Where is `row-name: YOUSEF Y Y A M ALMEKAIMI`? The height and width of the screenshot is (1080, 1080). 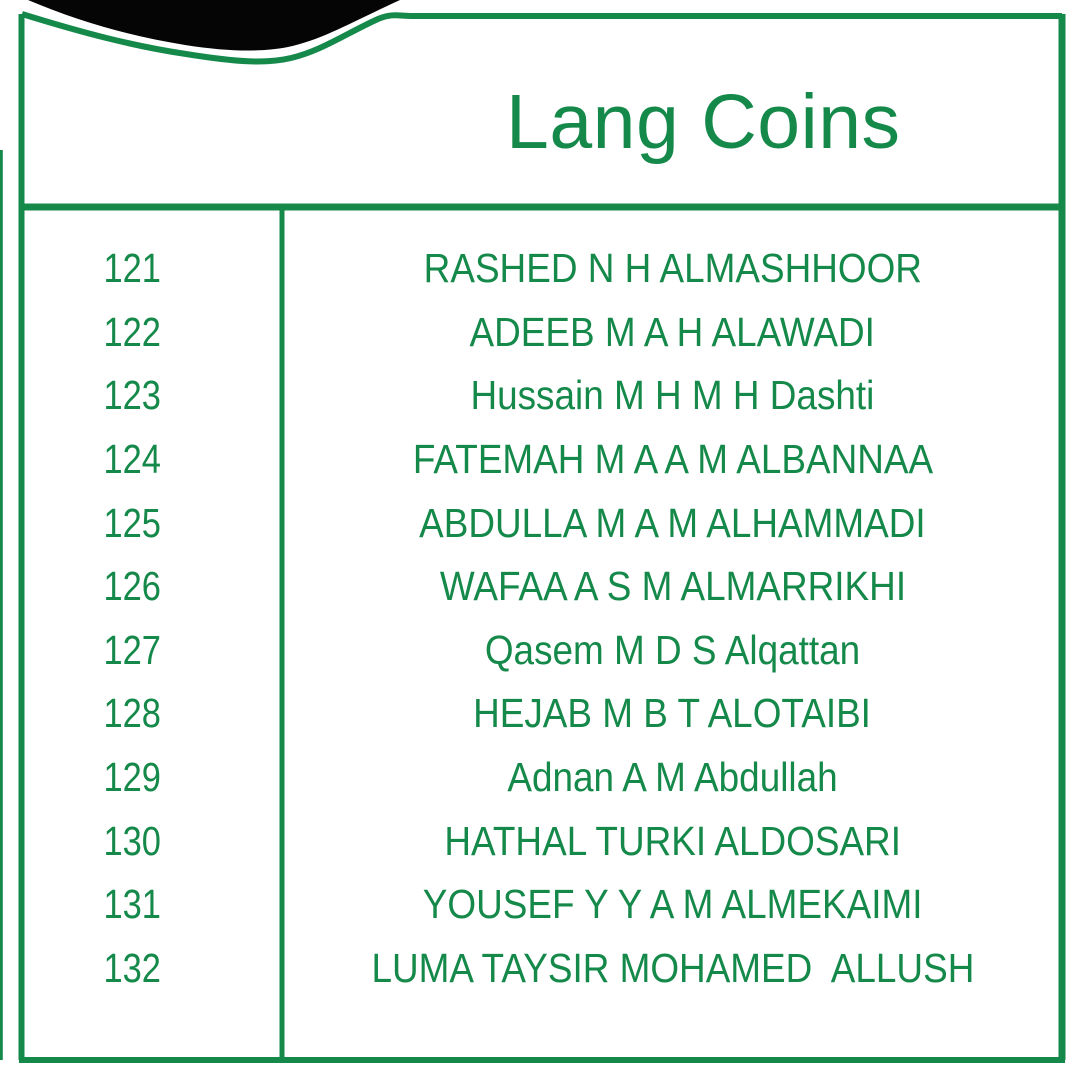
row-name: YOUSEF Y Y A M ALMEKAIMI is located at coordinates (672, 904).